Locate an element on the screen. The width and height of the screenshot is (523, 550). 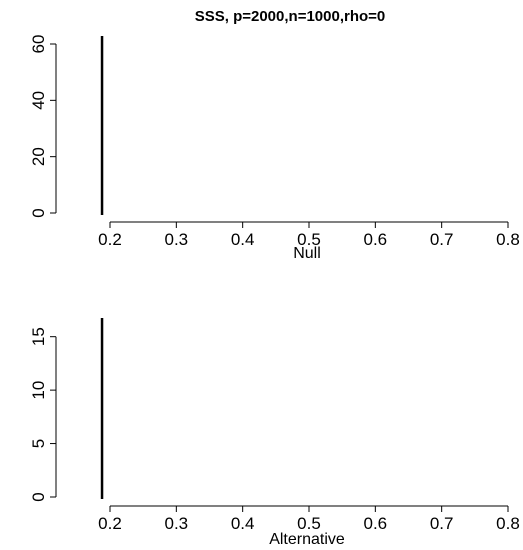
y-tick-label: 10 is located at coordinates (38, 390).